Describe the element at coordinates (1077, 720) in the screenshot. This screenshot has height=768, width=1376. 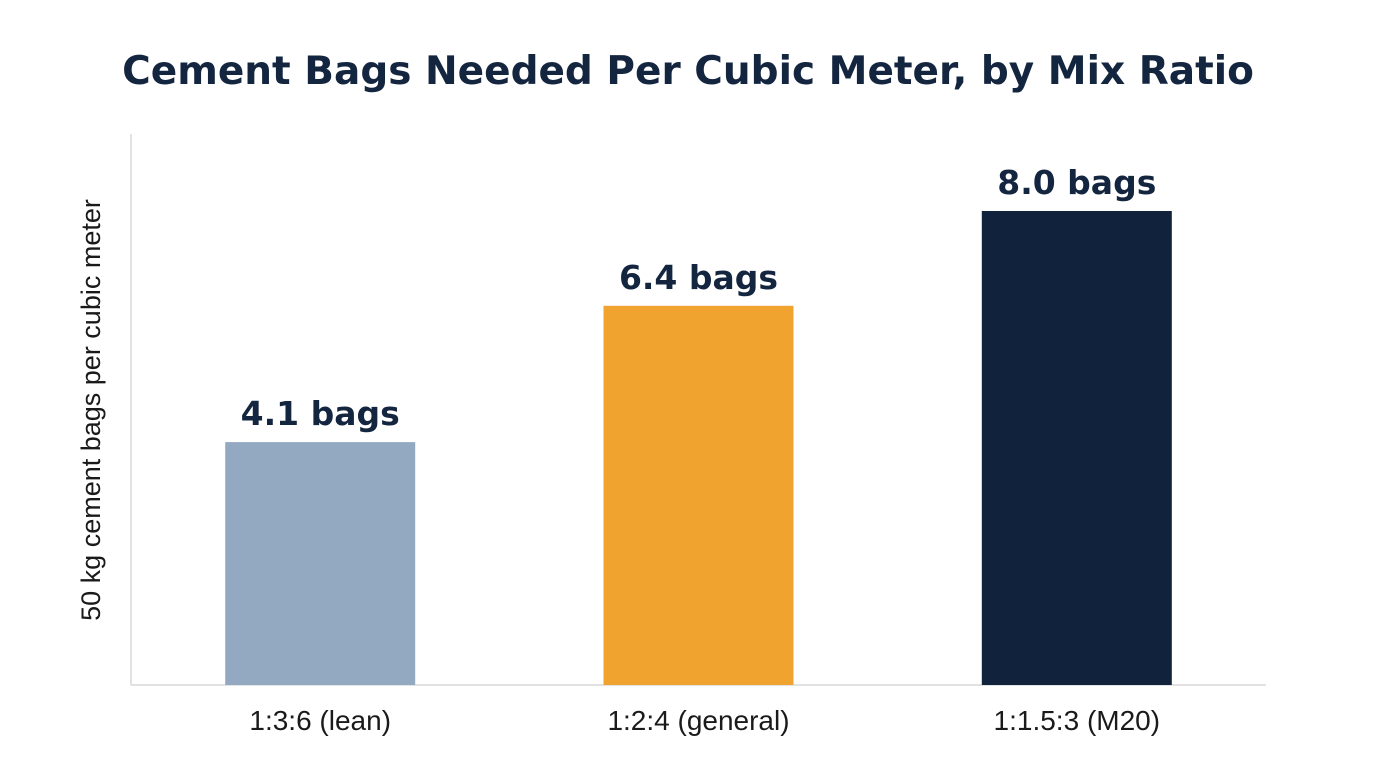
I see `x-tick-label-3: 1:1.5:3 (M20)` at that location.